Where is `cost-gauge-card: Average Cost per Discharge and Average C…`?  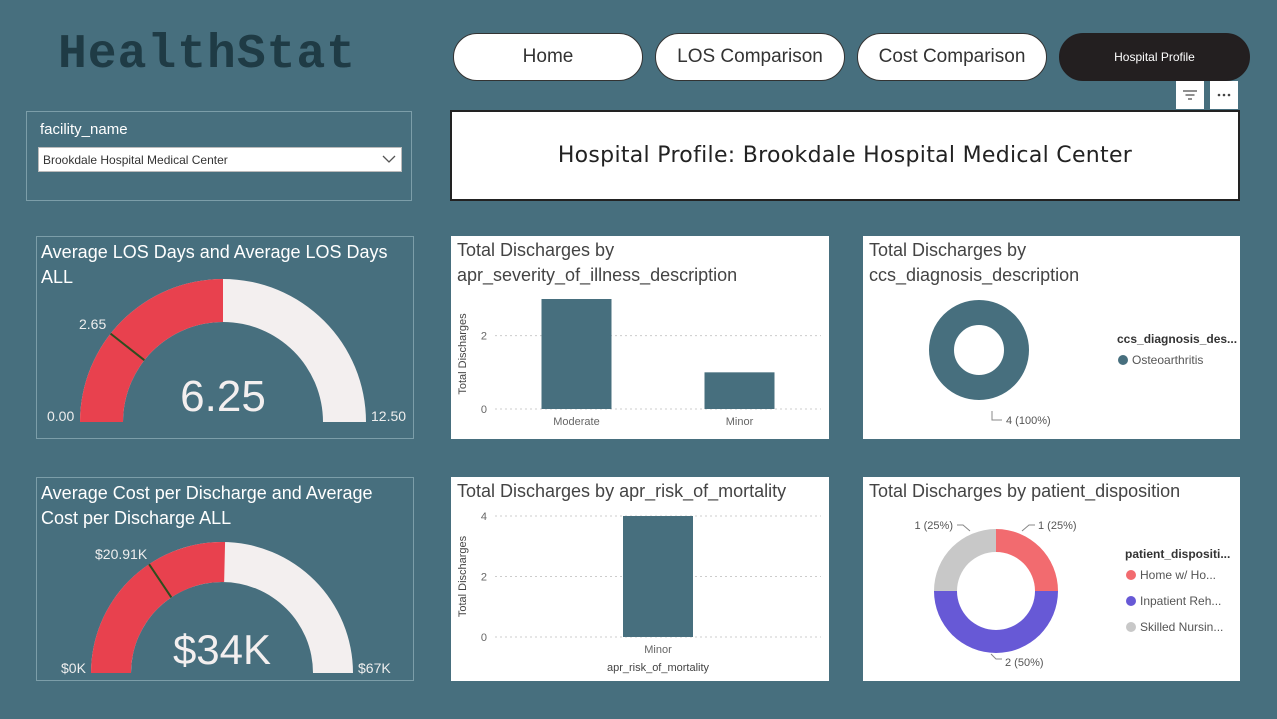
cost-gauge-card: Average Cost per Discharge and Average C… is located at coordinates (225, 579).